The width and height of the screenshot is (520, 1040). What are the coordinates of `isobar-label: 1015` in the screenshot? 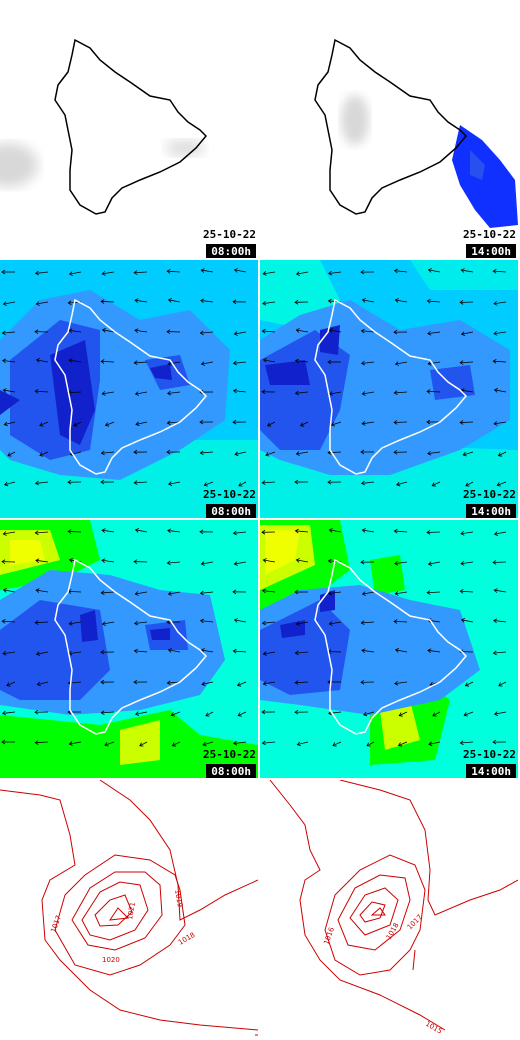 It's located at (433, 1028).